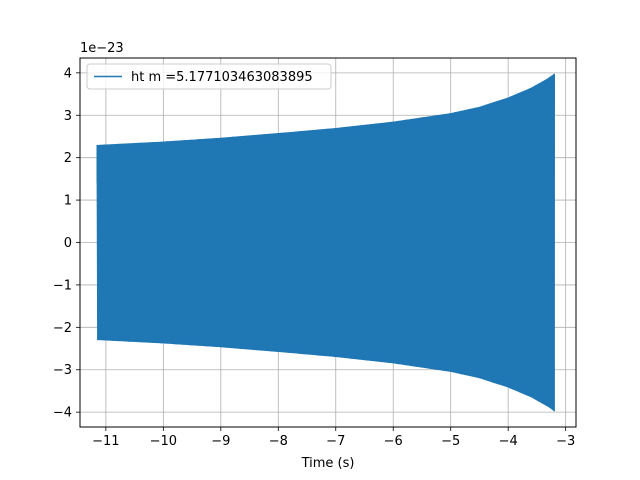 Image resolution: width=640 pixels, height=480 pixels. Describe the element at coordinates (450, 441) in the screenshot. I see `x-tick-label: −5` at that location.